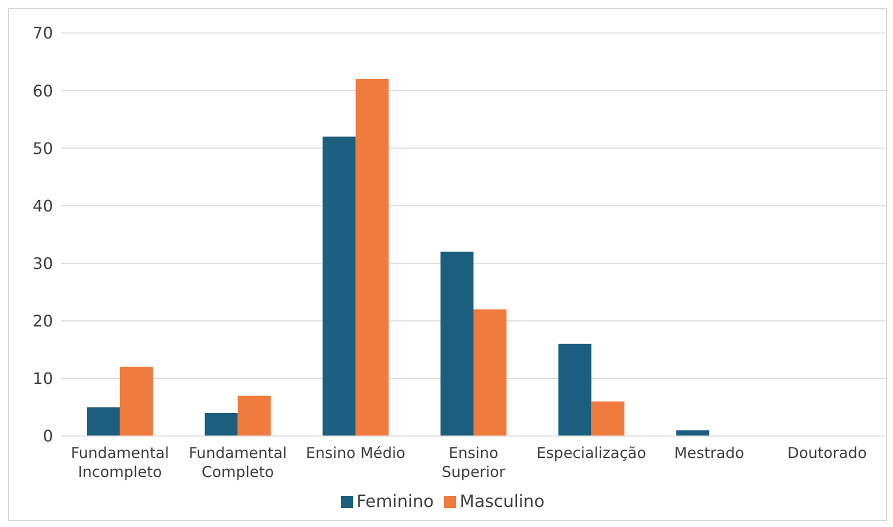  What do you see at coordinates (395, 502) in the screenshot?
I see `legend-label: Feminino` at bounding box center [395, 502].